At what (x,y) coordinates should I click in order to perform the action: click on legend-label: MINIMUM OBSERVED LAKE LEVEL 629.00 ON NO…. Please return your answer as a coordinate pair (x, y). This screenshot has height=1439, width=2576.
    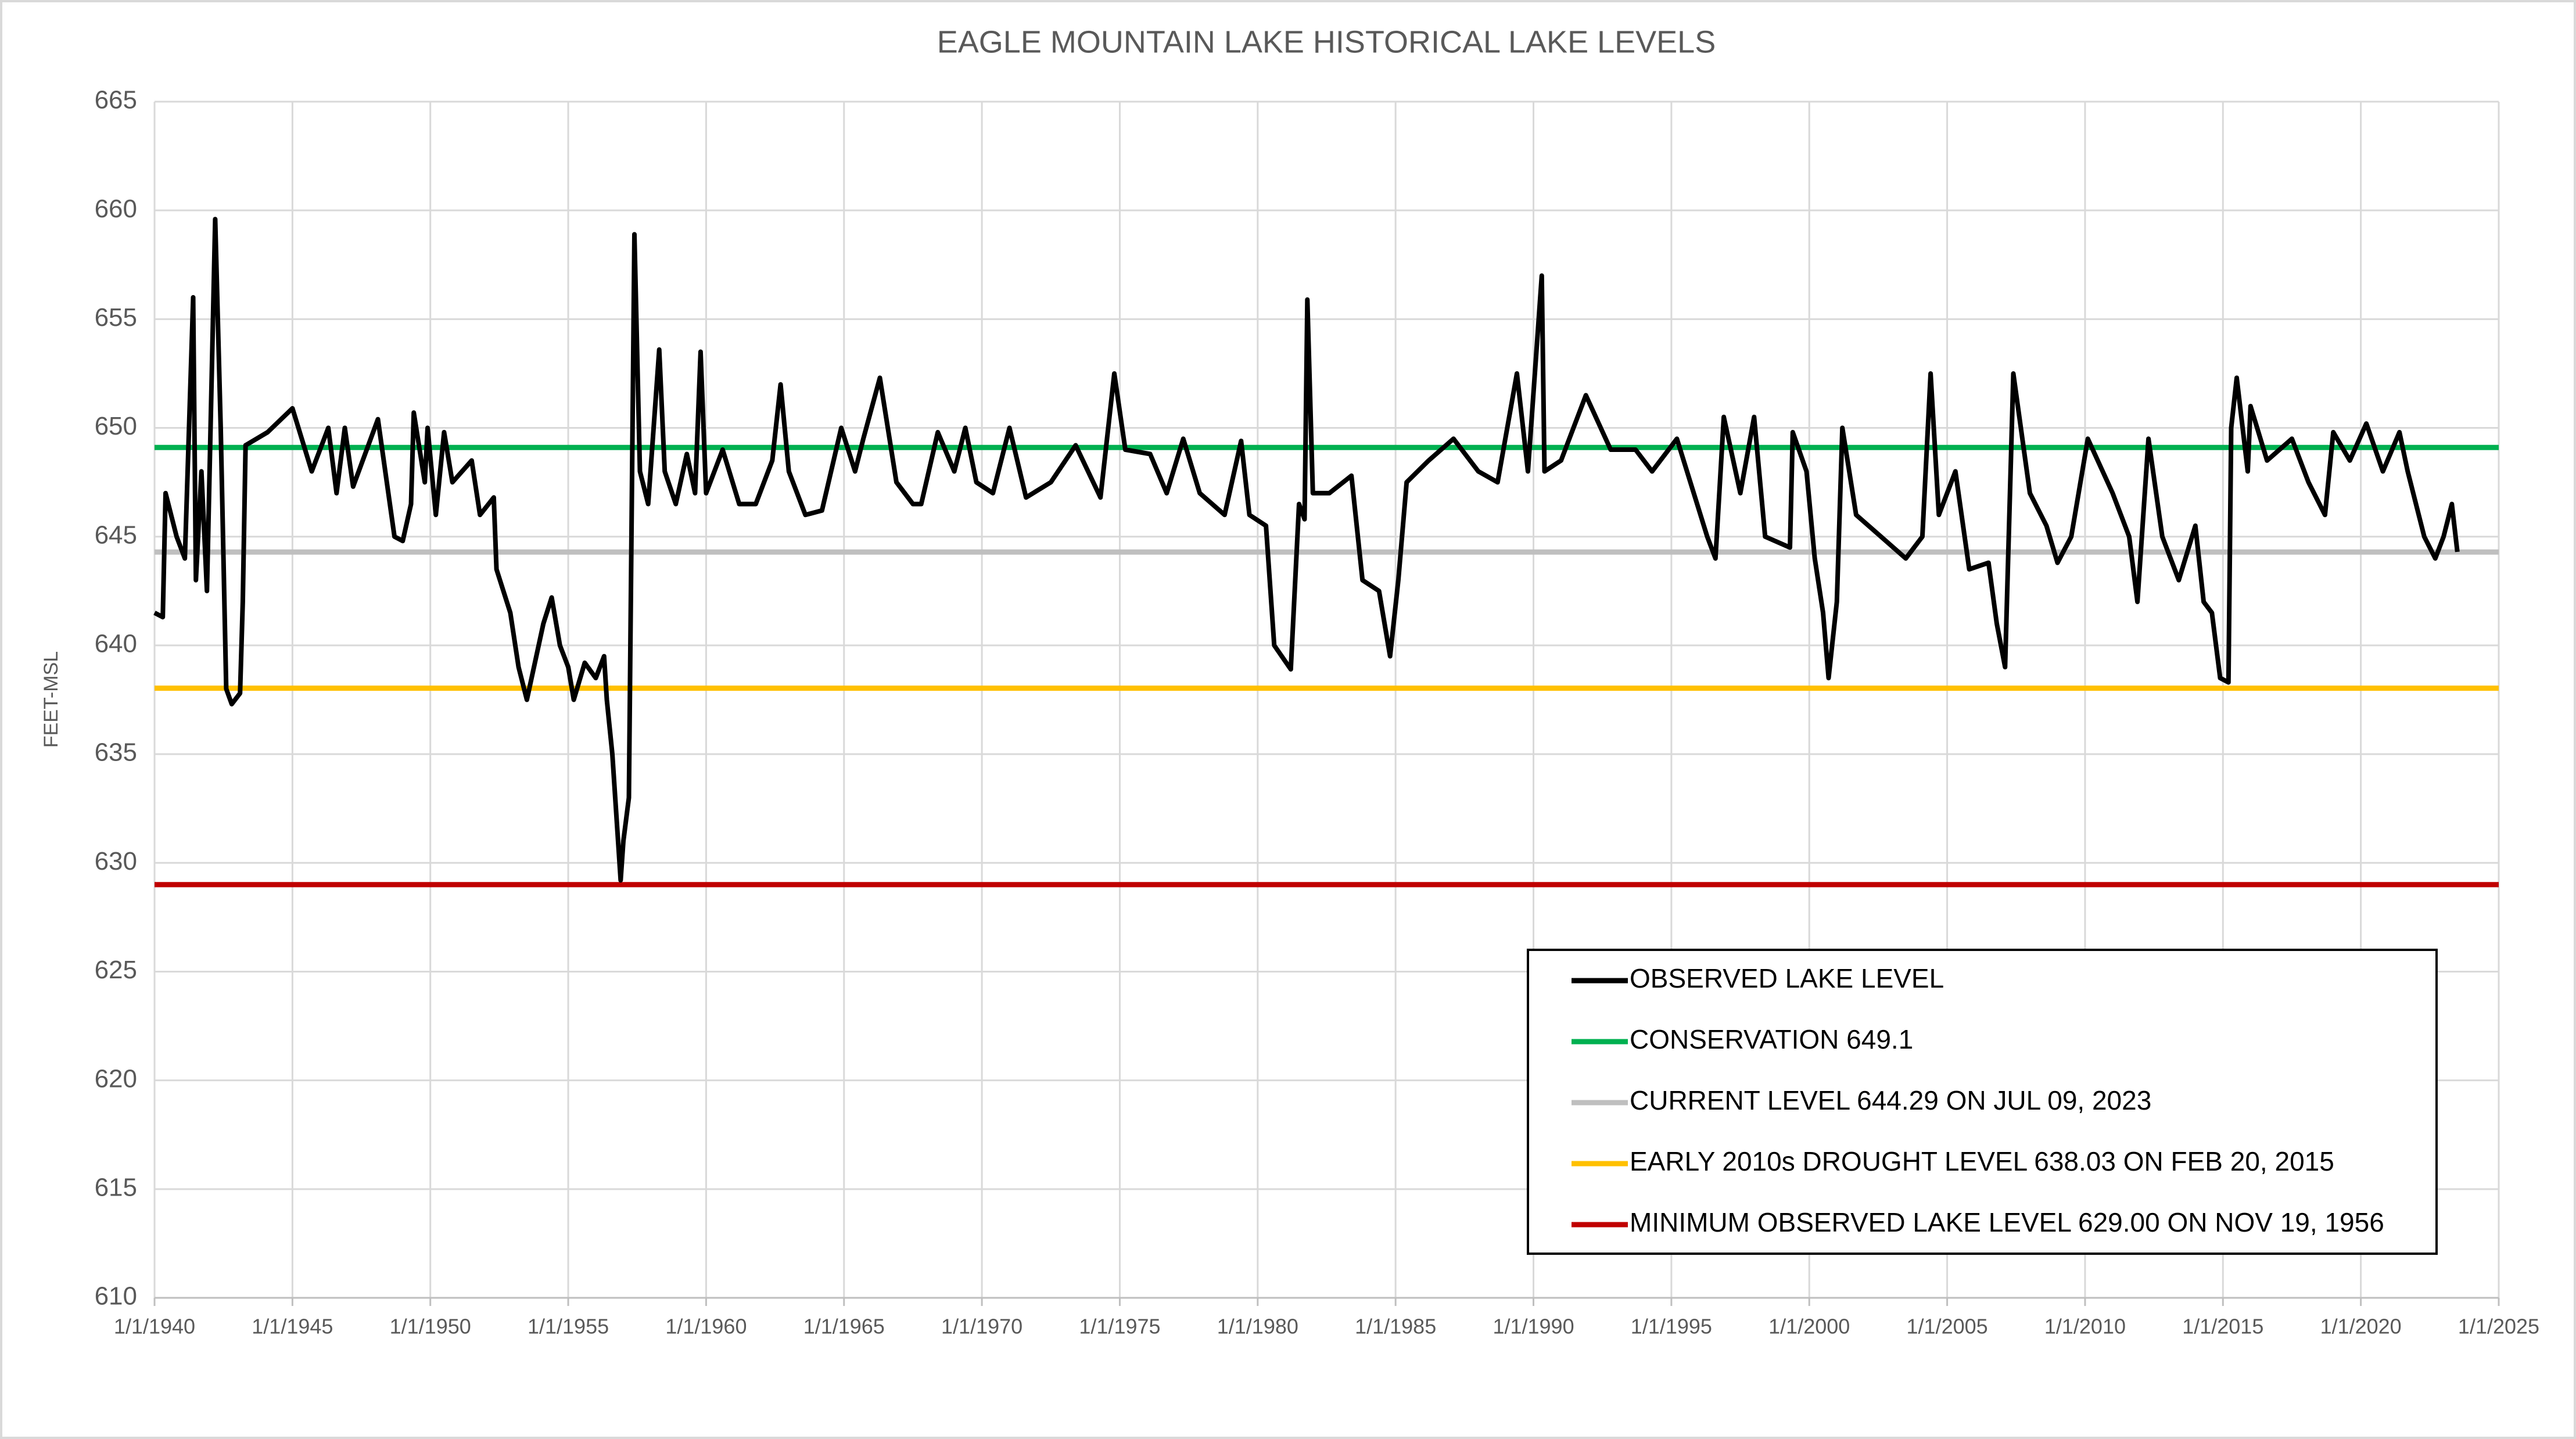
    Looking at the image, I should click on (2007, 1222).